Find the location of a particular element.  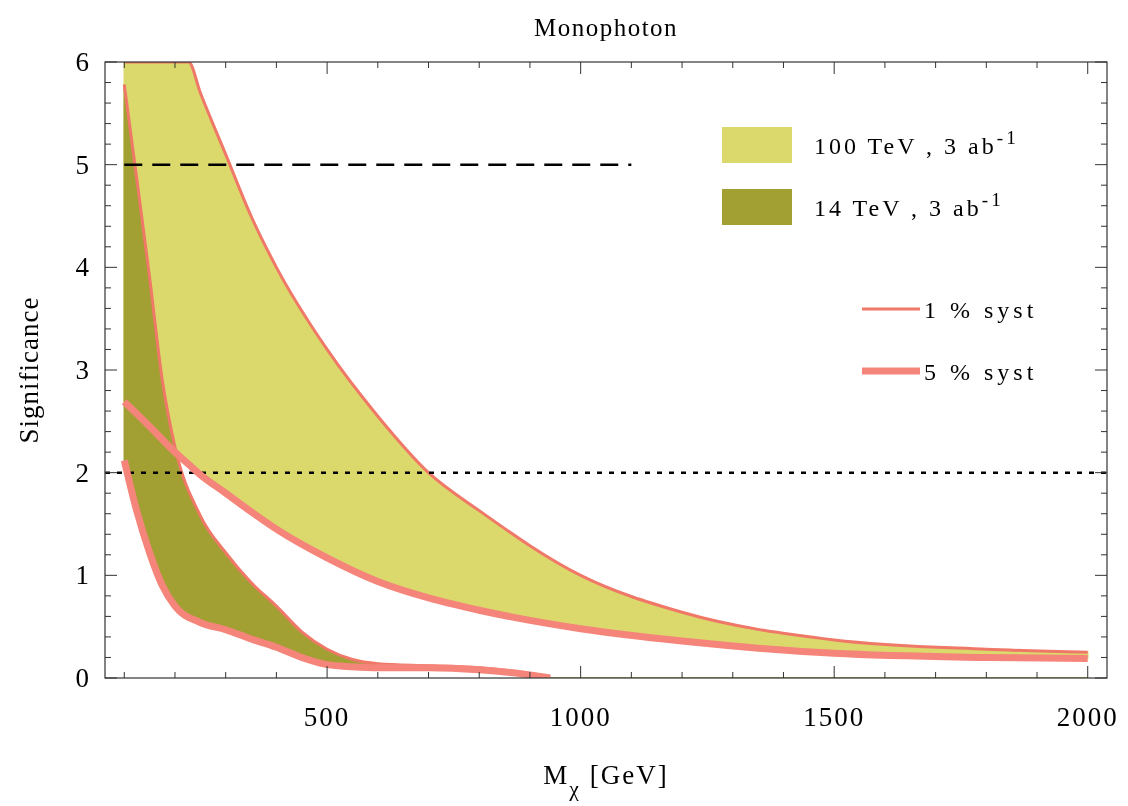

legend-label: 14 TeV , 3 ab$^{-1}$ is located at coordinates (909, 204).